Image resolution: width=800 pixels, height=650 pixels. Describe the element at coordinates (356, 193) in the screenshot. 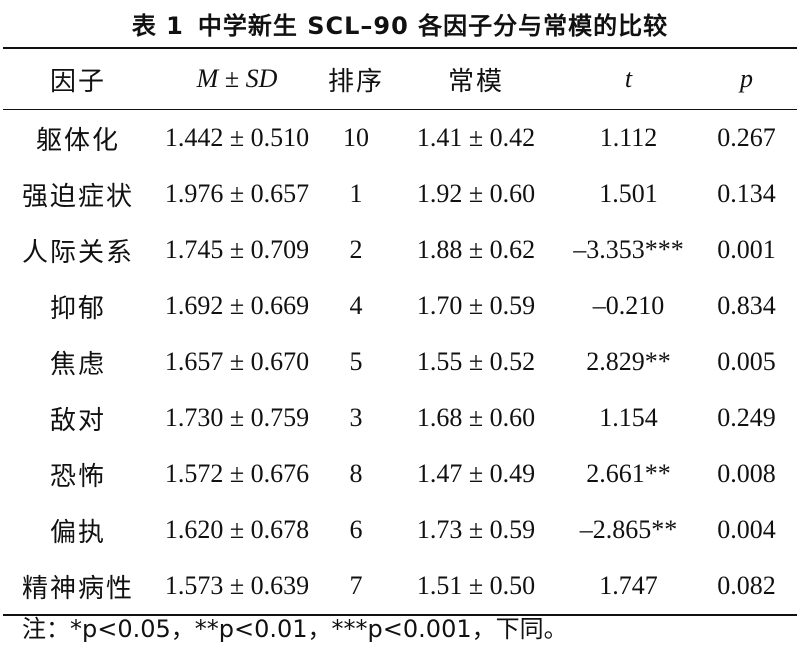

I see `rank-cell: 1` at that location.